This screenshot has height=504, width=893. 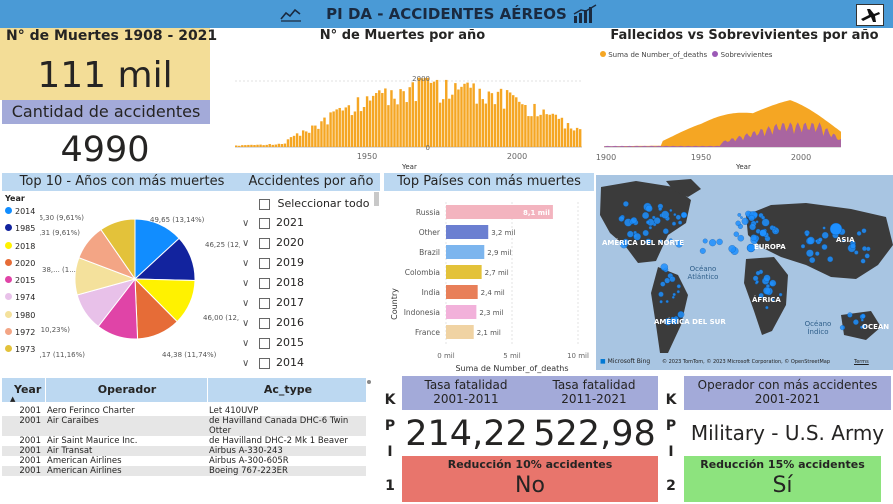 What do you see at coordinates (409, 167) in the screenshot?
I see `x-axis-label: Year` at bounding box center [409, 167].